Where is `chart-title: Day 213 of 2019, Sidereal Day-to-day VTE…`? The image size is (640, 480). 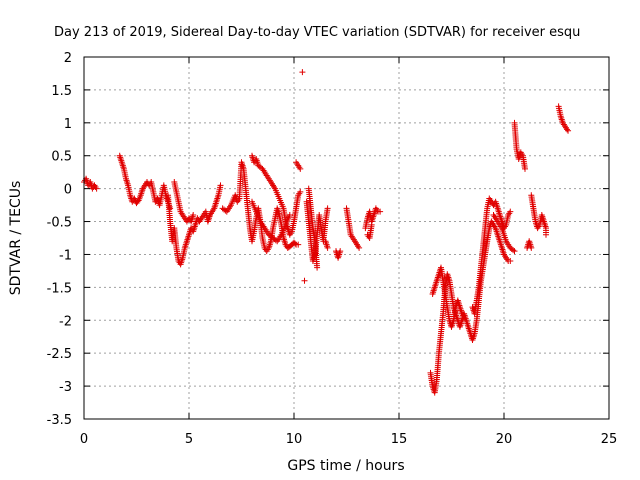 chart-title: Day 213 of 2019, Sidereal Day-to-day VTE… is located at coordinates (317, 32).